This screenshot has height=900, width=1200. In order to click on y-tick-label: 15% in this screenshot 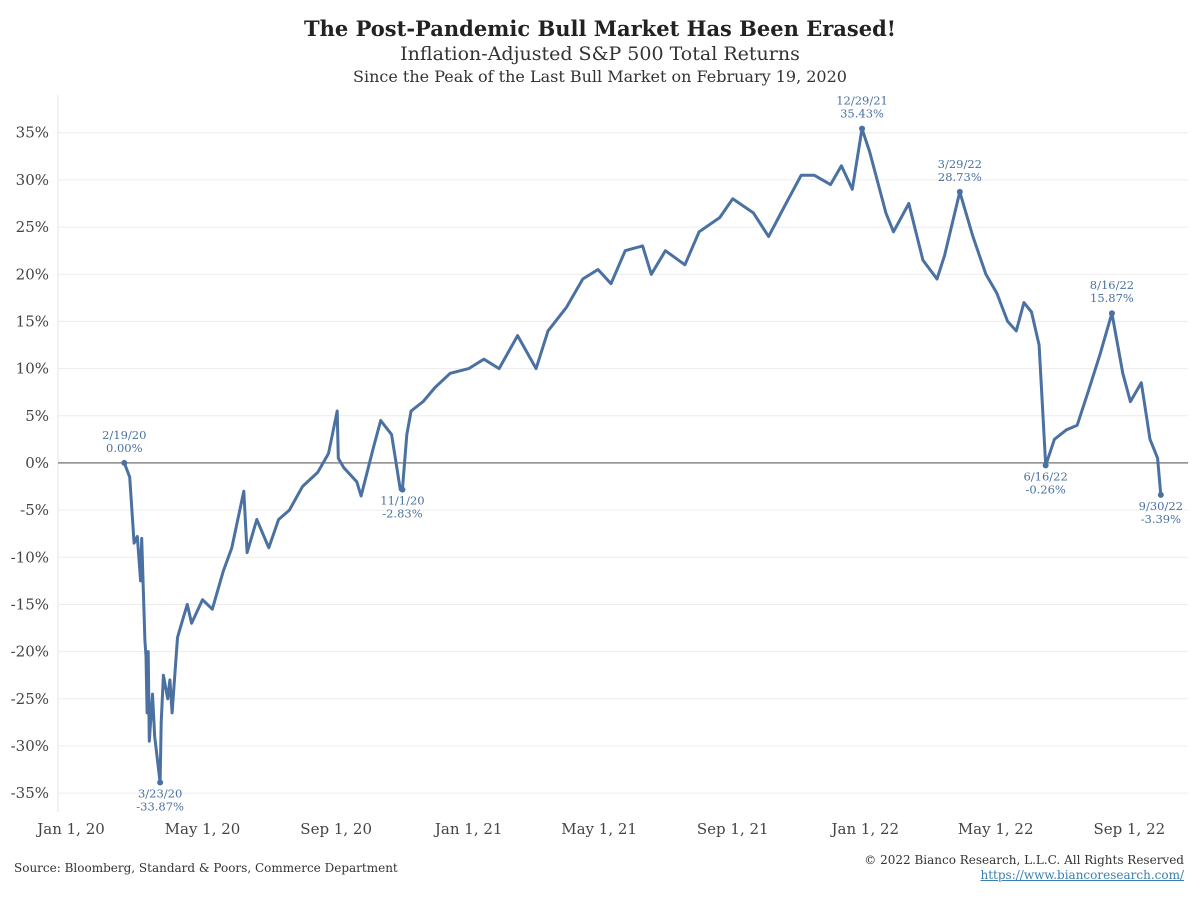, I will do `click(32, 321)`.